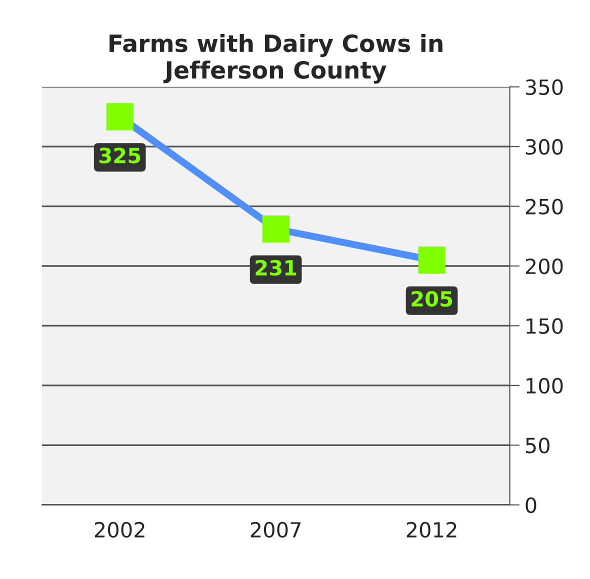 This screenshot has height=579, width=590. What do you see at coordinates (544, 206) in the screenshot?
I see `y-tick-label: 250` at bounding box center [544, 206].